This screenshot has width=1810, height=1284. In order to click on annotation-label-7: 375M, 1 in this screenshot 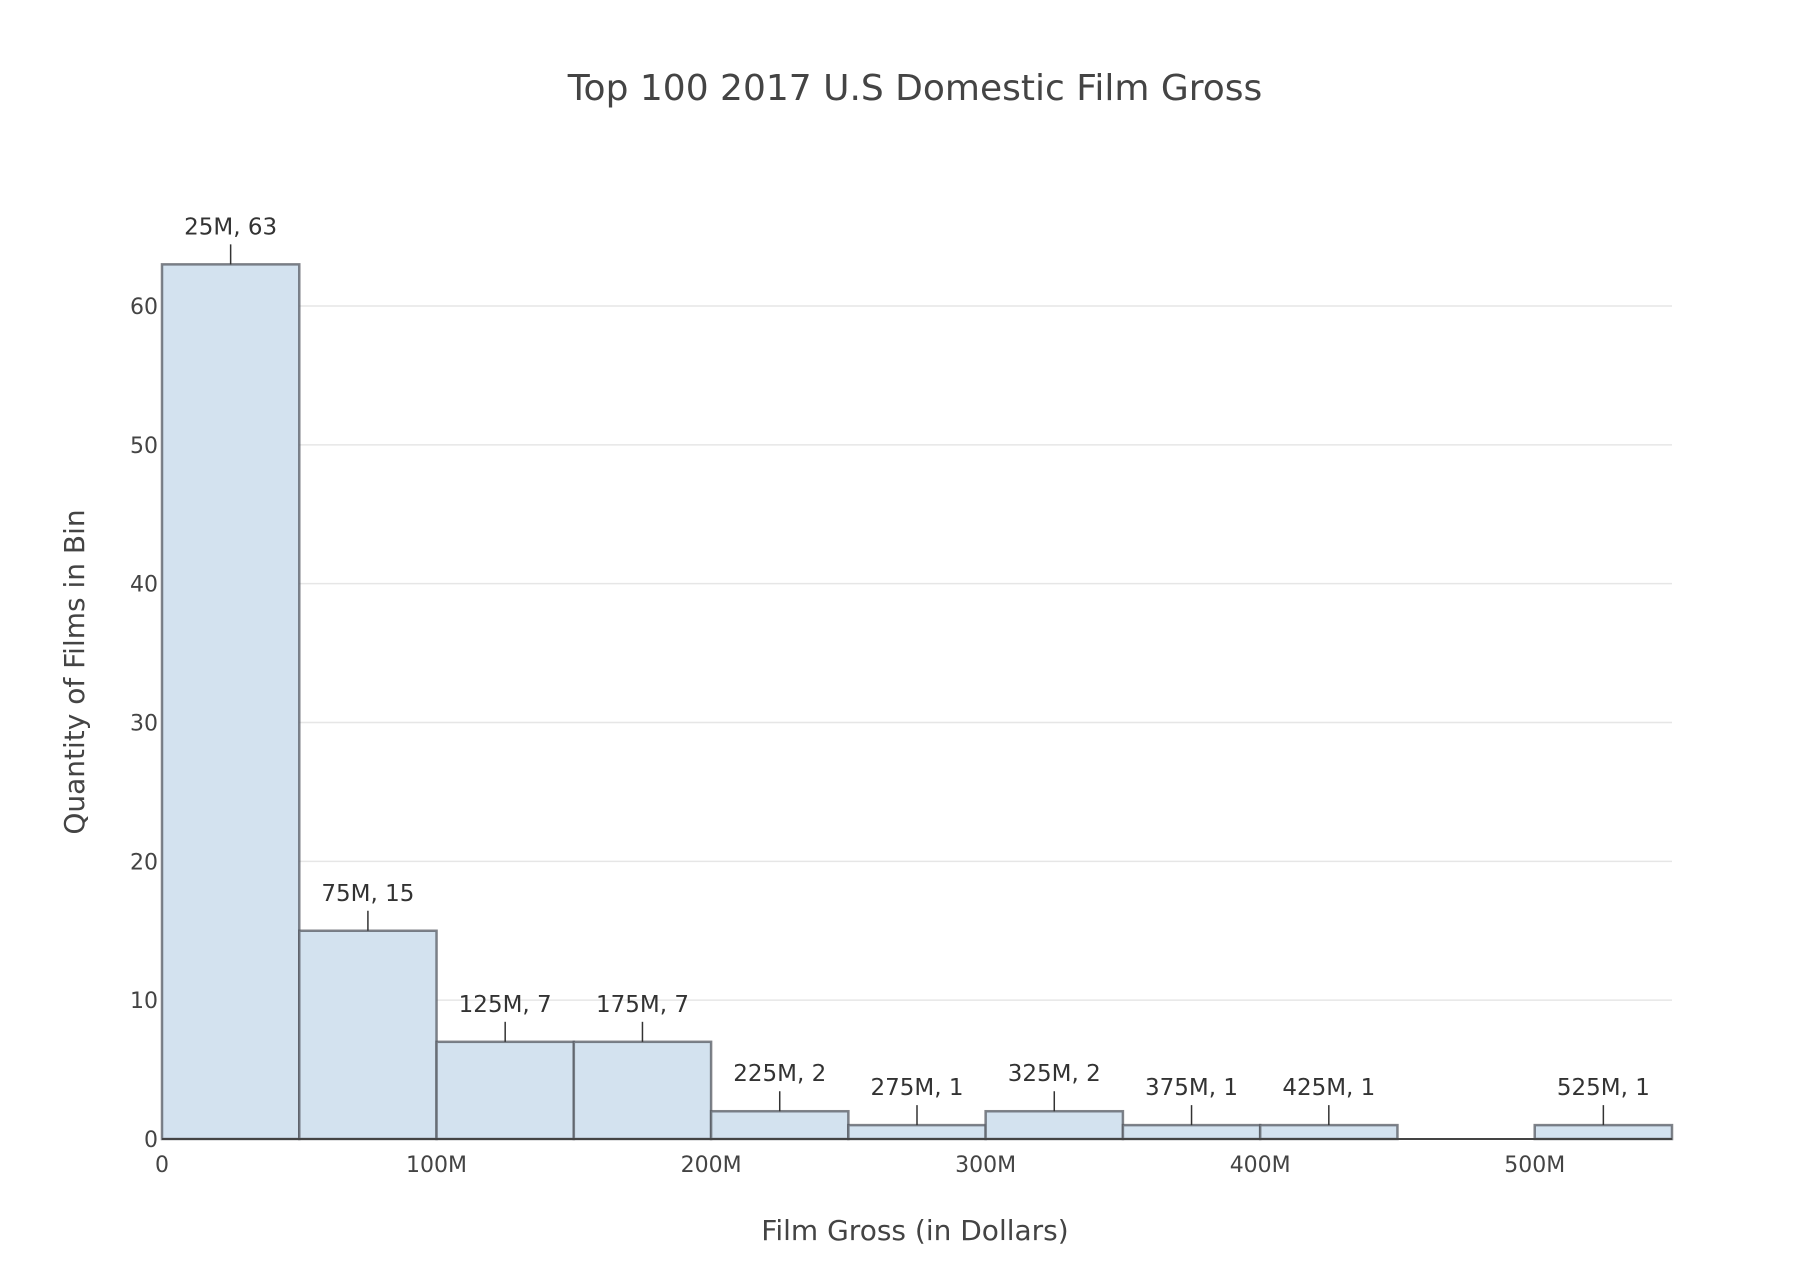, I will do `click(1191, 1088)`.